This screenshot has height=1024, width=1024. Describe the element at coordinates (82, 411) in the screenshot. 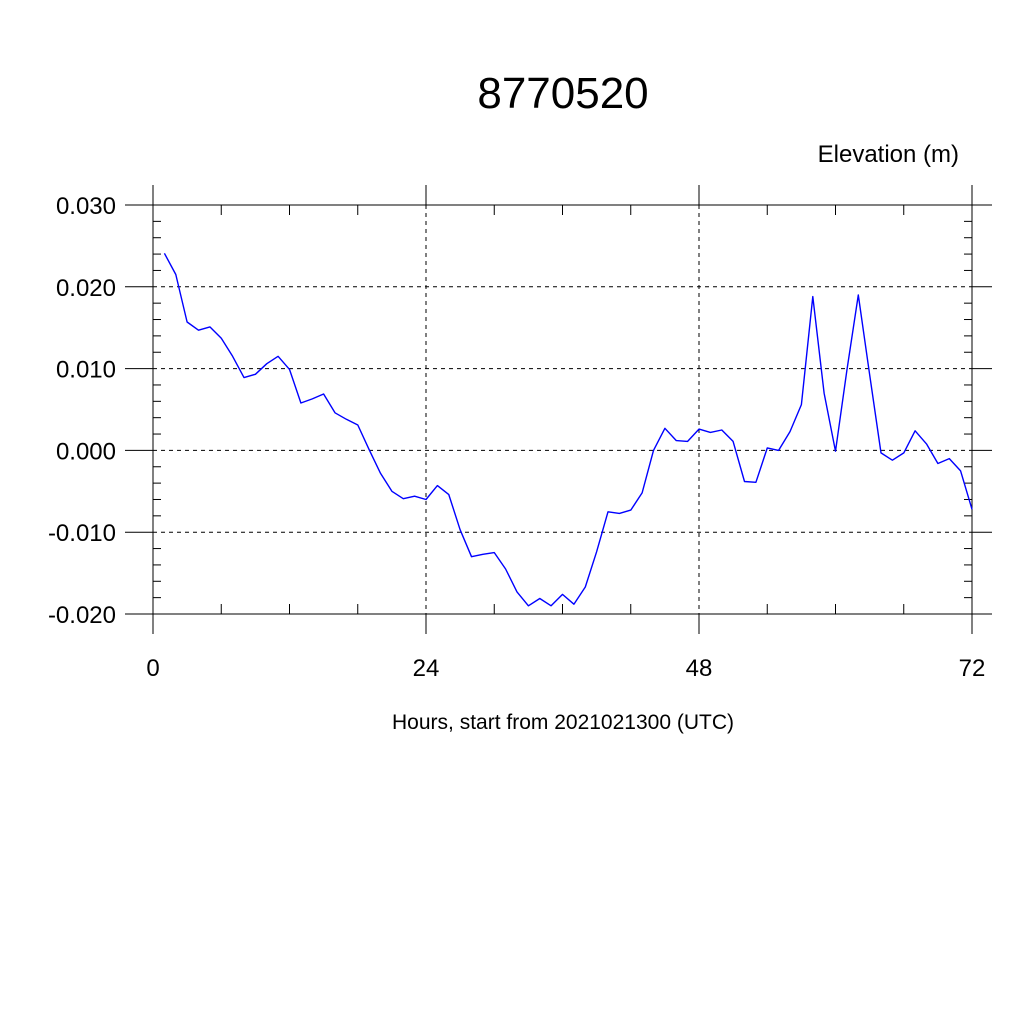

I see `y-tick-labels: -0.020 -0.010 0.000 0.010 0.020 0.030` at that location.